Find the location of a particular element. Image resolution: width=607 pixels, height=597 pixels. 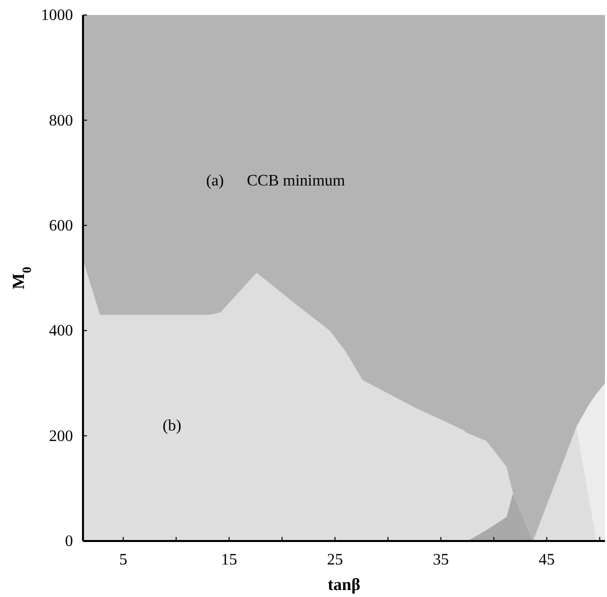

x-tick-label: 15 is located at coordinates (229, 559).